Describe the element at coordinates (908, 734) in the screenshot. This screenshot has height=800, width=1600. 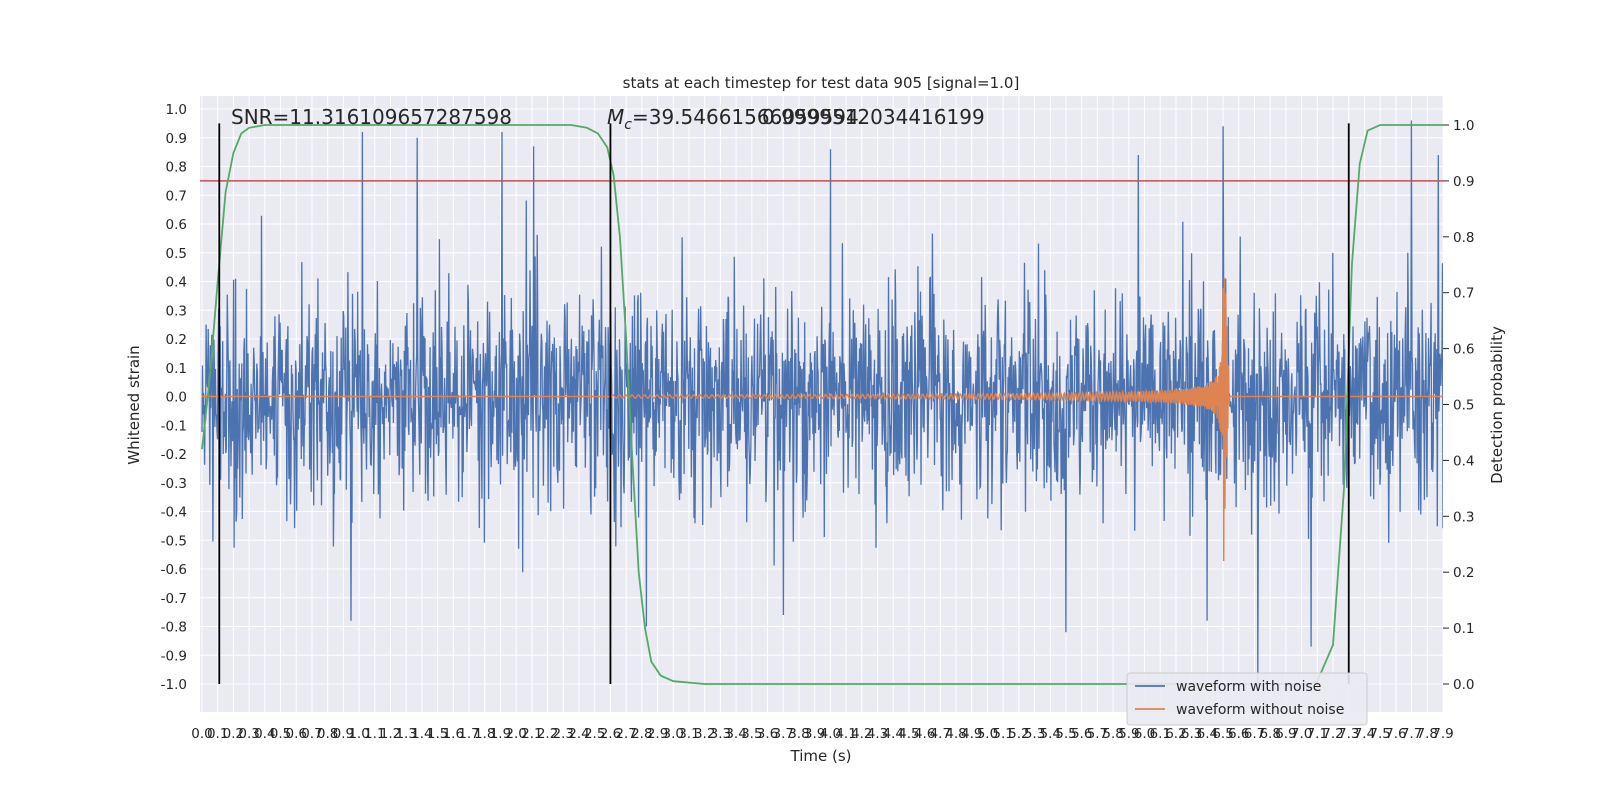
I see `x-tick-label: 4.5` at that location.